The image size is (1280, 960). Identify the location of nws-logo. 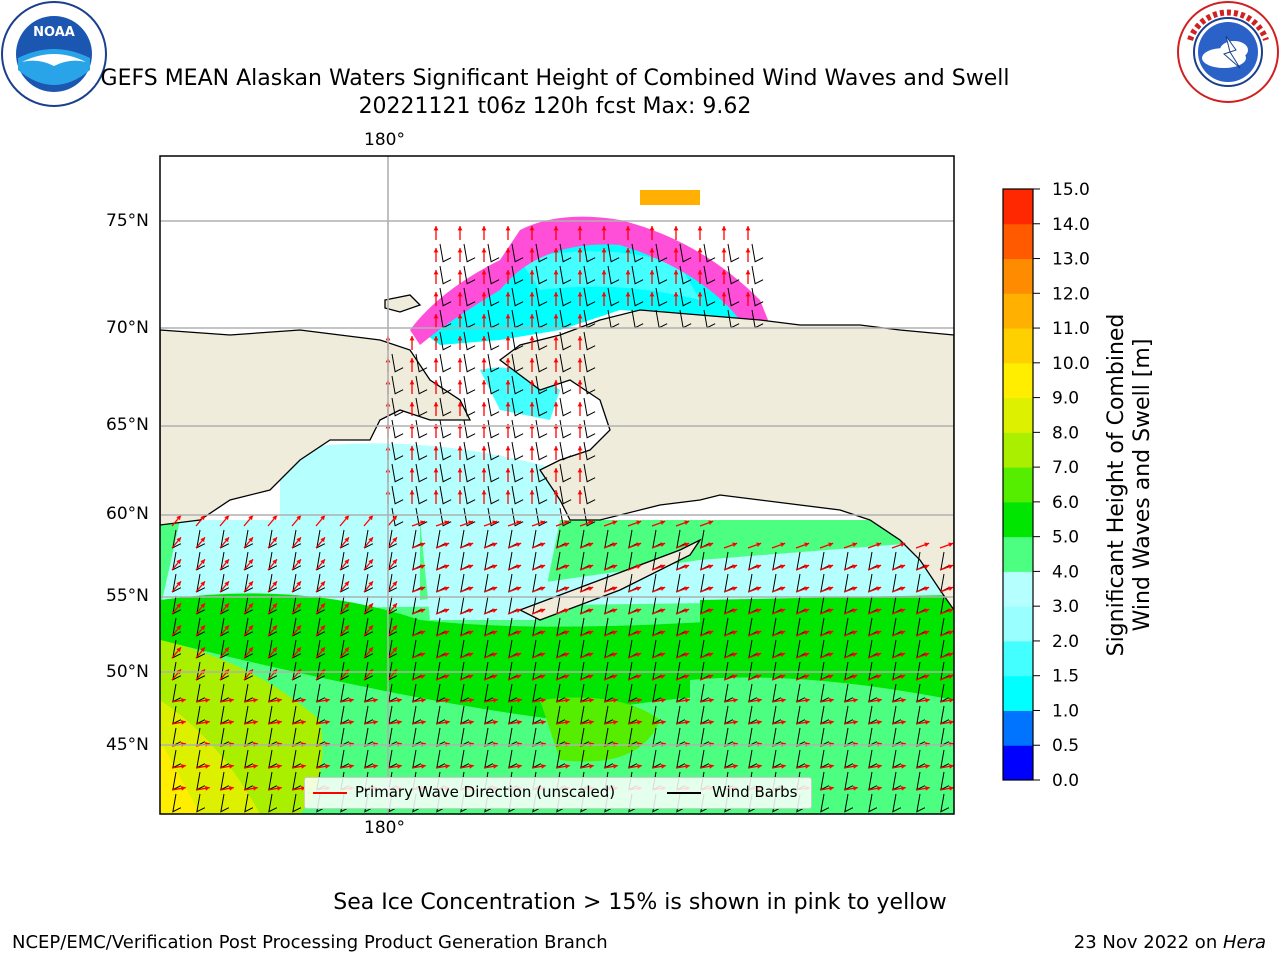
(1228, 52).